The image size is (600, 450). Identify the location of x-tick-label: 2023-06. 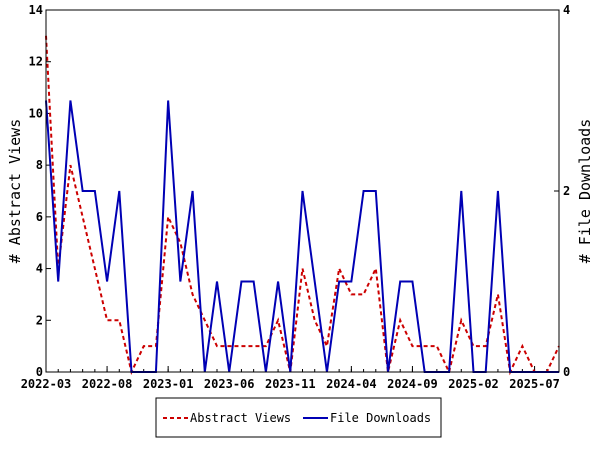
(229, 384).